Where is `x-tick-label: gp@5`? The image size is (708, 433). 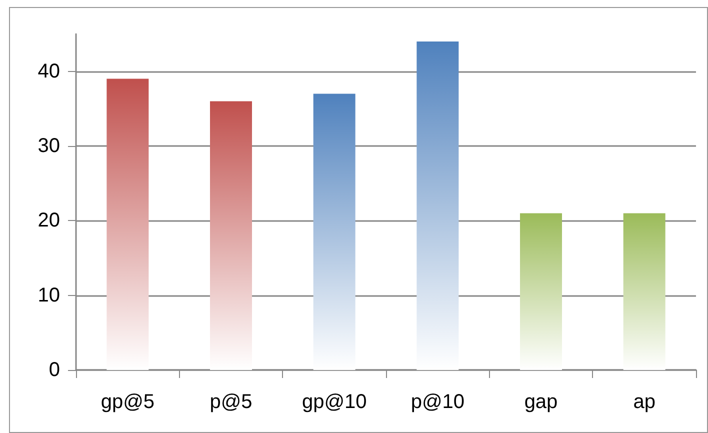
x-tick-label: gp@5 is located at coordinates (127, 402).